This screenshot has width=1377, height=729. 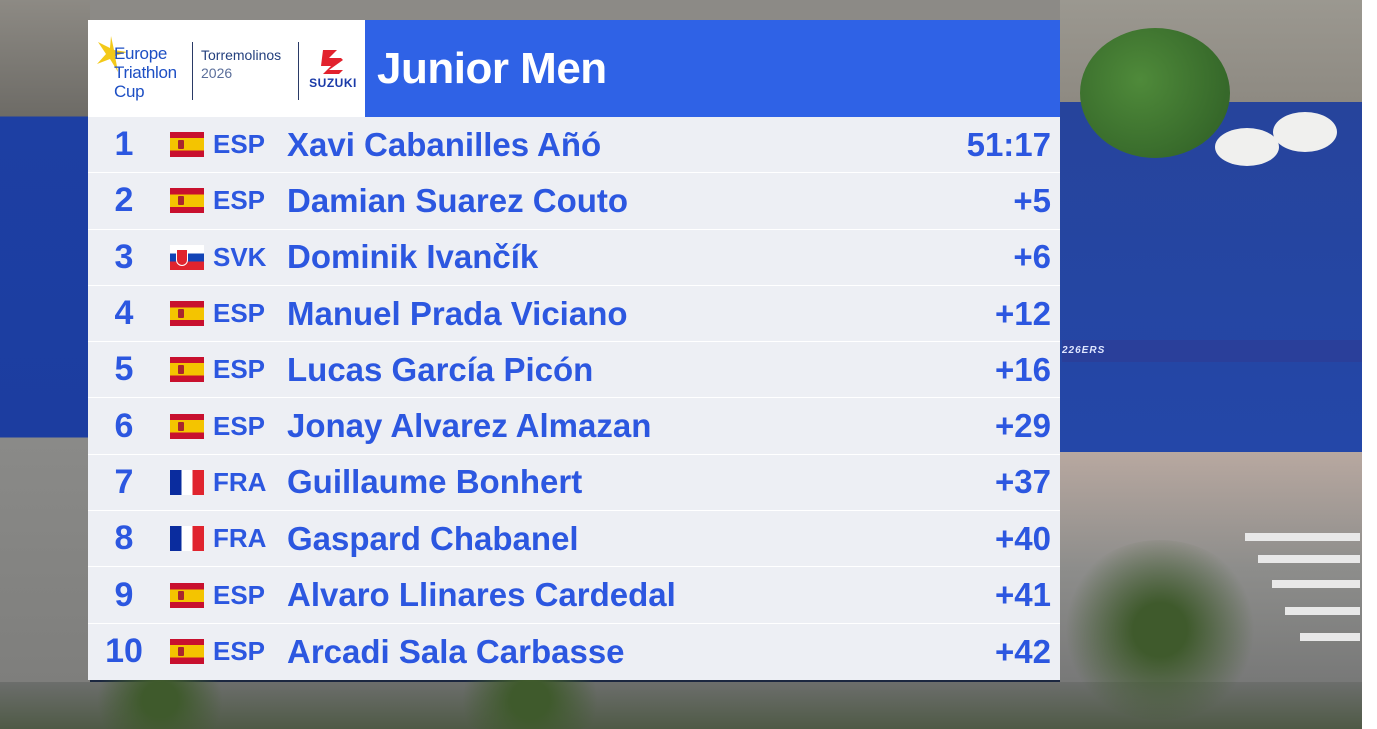 I want to click on athlete-name: Gaspard Chabanel, so click(x=433, y=538).